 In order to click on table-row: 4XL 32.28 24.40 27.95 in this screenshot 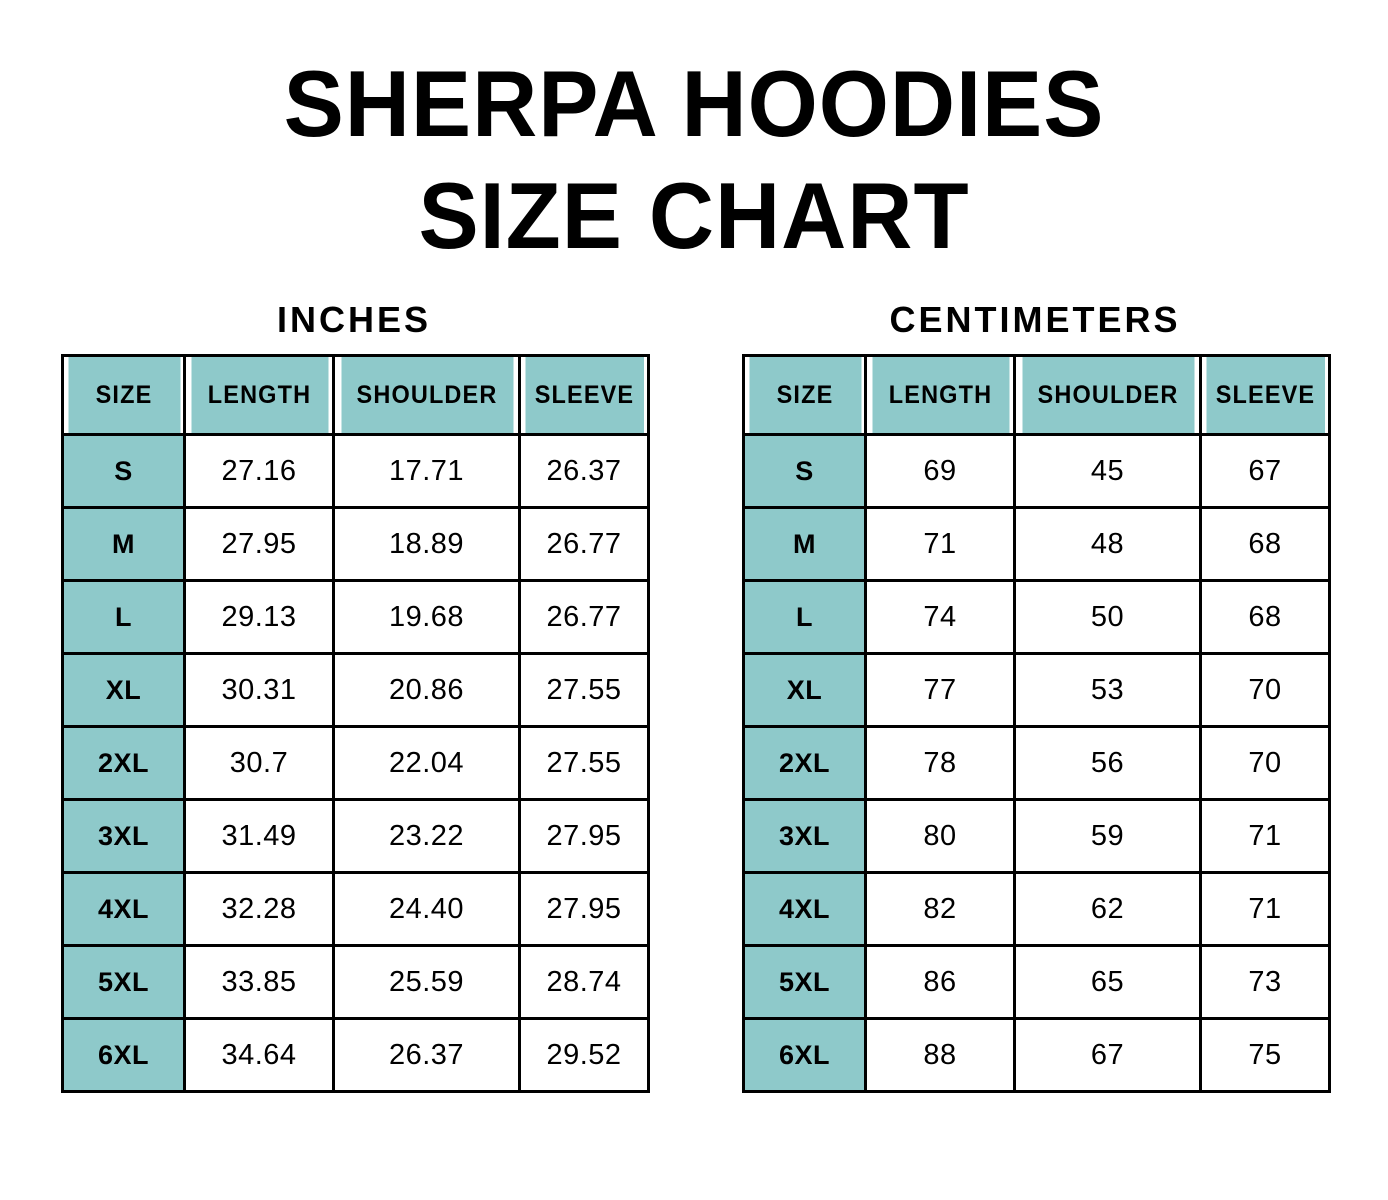, I will do `click(355, 909)`.